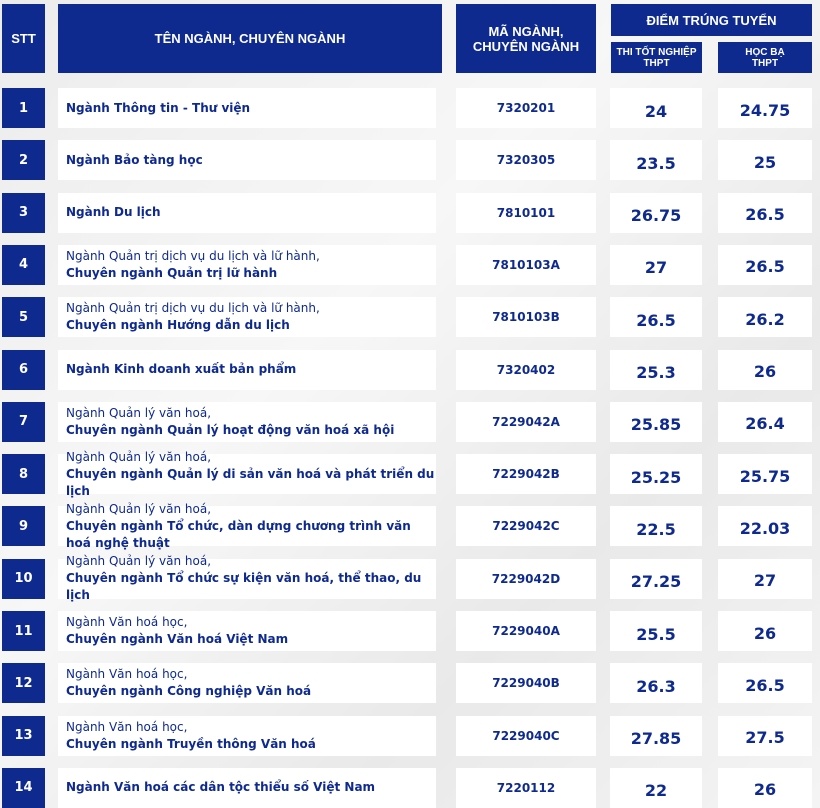 The image size is (820, 808). Describe the element at coordinates (526, 631) in the screenshot. I see `major-code-cell: 7229040A` at that location.